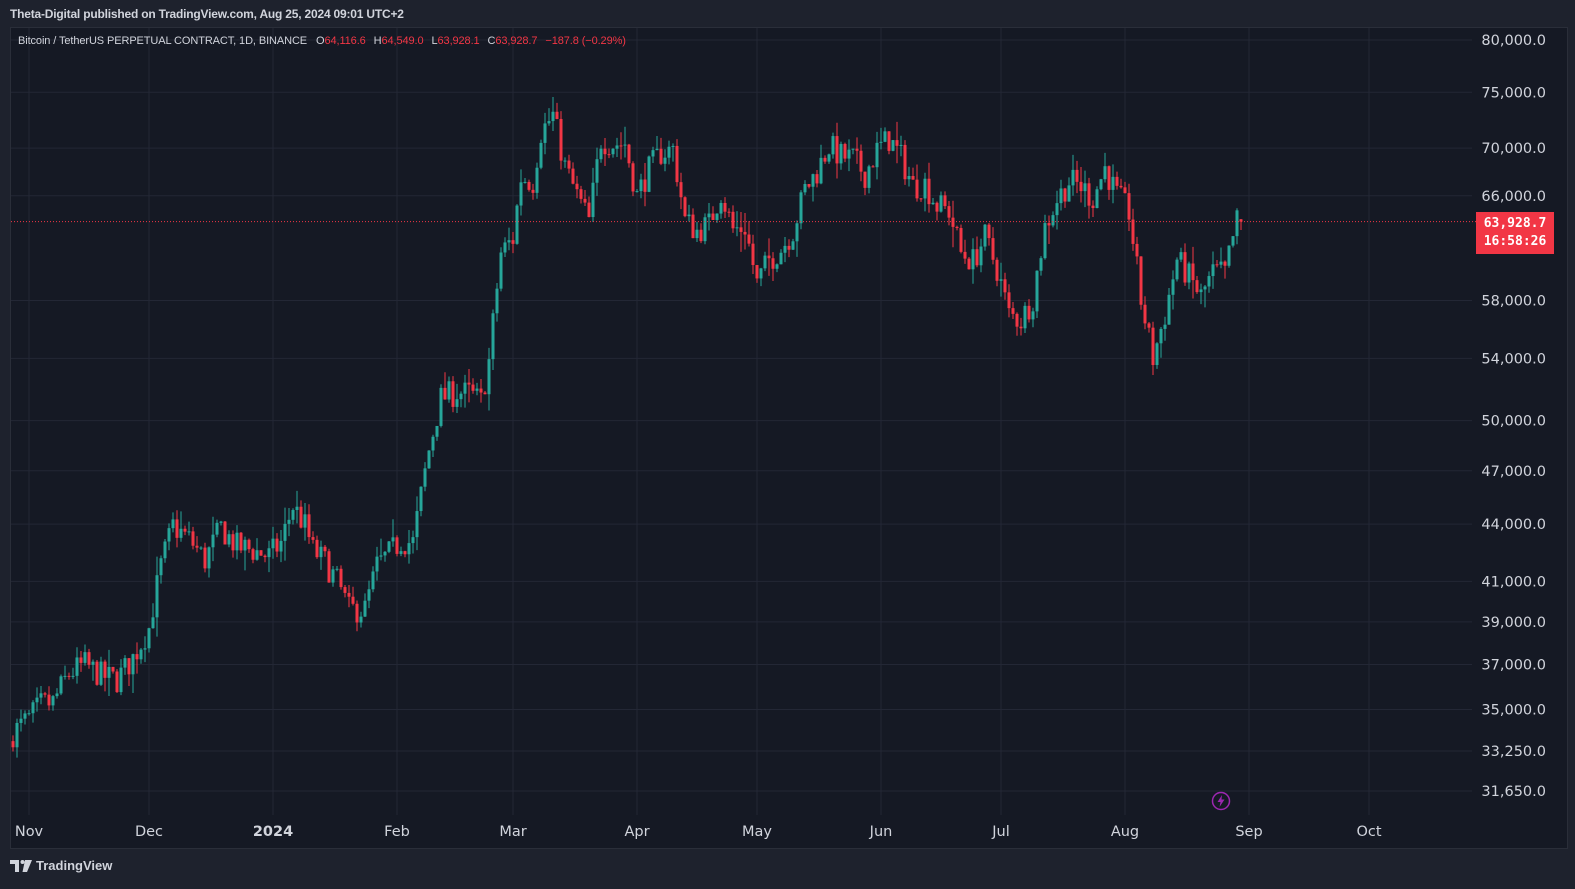 Image resolution: width=1575 pixels, height=889 pixels. I want to click on y-tick-label: 44,000.0, so click(1513, 525).